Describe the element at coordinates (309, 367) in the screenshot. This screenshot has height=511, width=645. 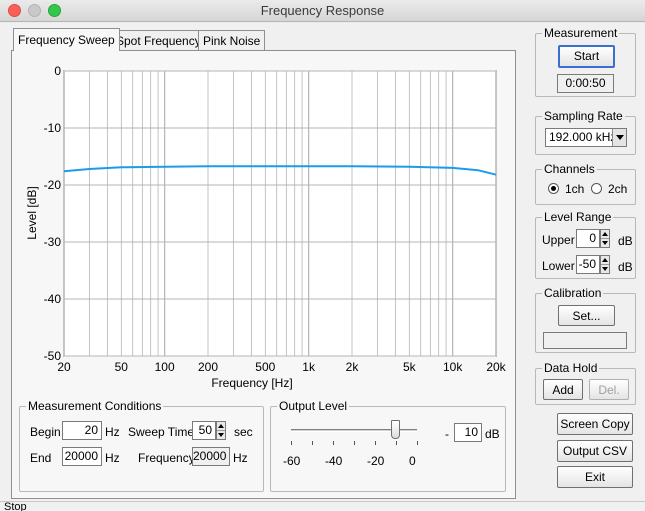
I see `x-tick-label: 1k` at that location.